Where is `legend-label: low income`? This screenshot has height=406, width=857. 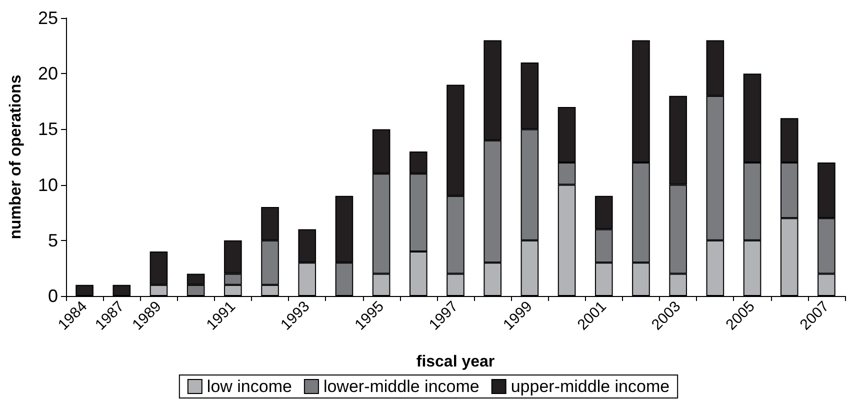
legend-label: low income is located at coordinates (249, 386).